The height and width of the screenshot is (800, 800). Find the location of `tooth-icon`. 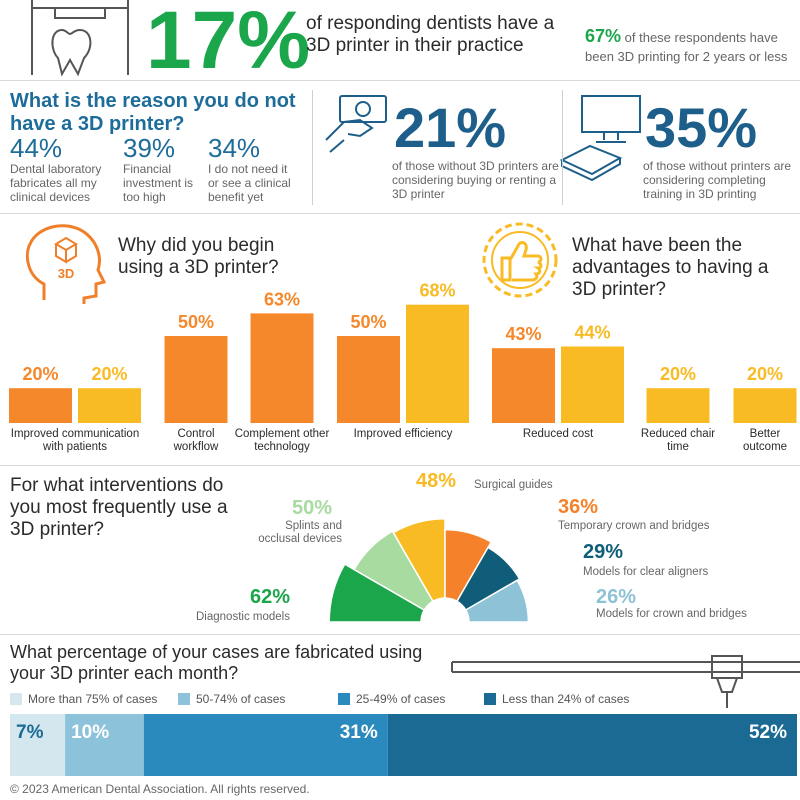

tooth-icon is located at coordinates (80, 38).